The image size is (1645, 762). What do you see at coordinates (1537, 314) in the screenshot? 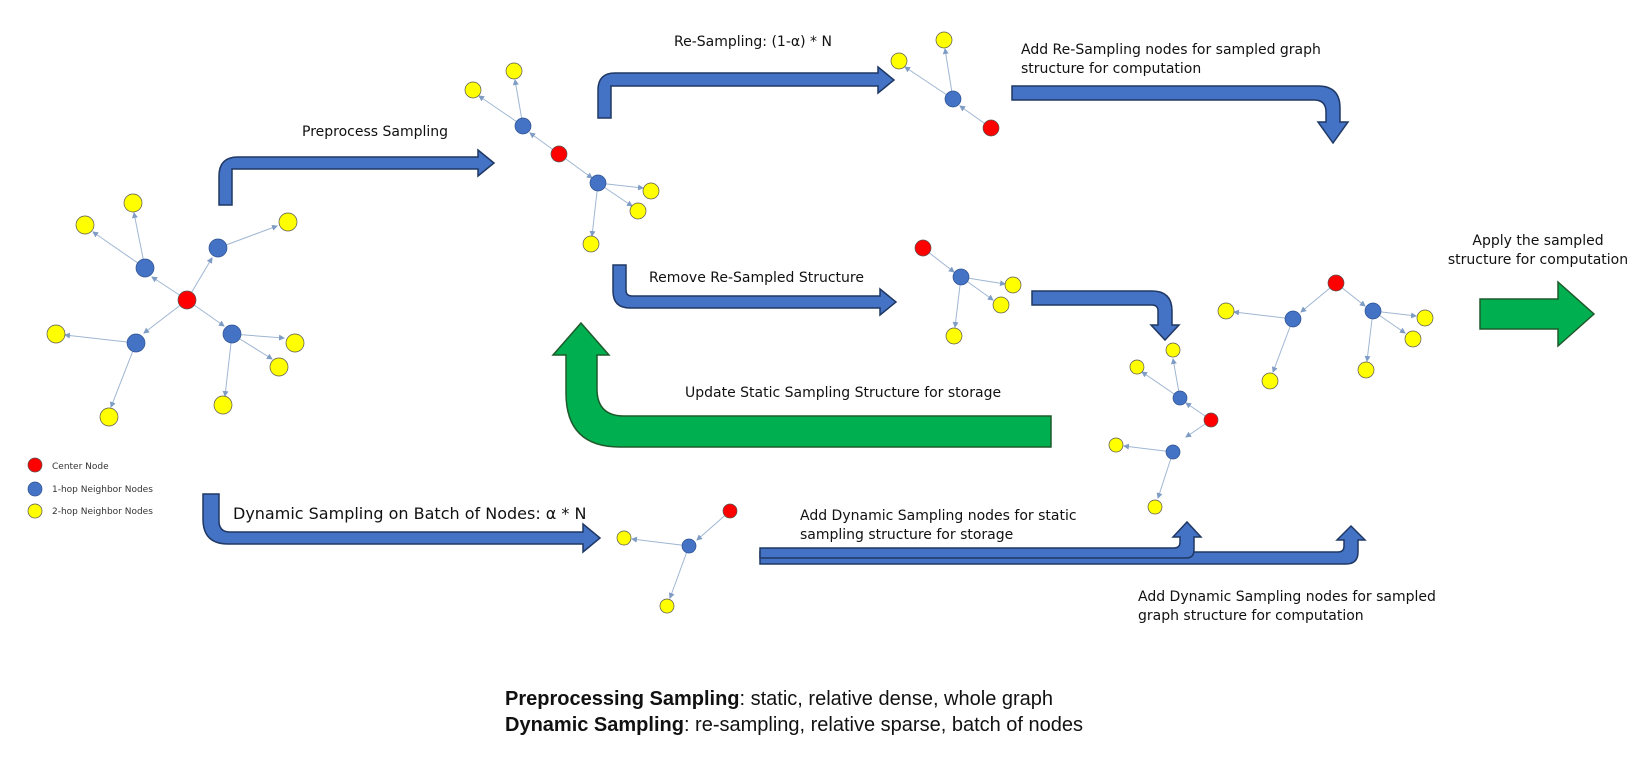
I see `apply-arrow` at bounding box center [1537, 314].